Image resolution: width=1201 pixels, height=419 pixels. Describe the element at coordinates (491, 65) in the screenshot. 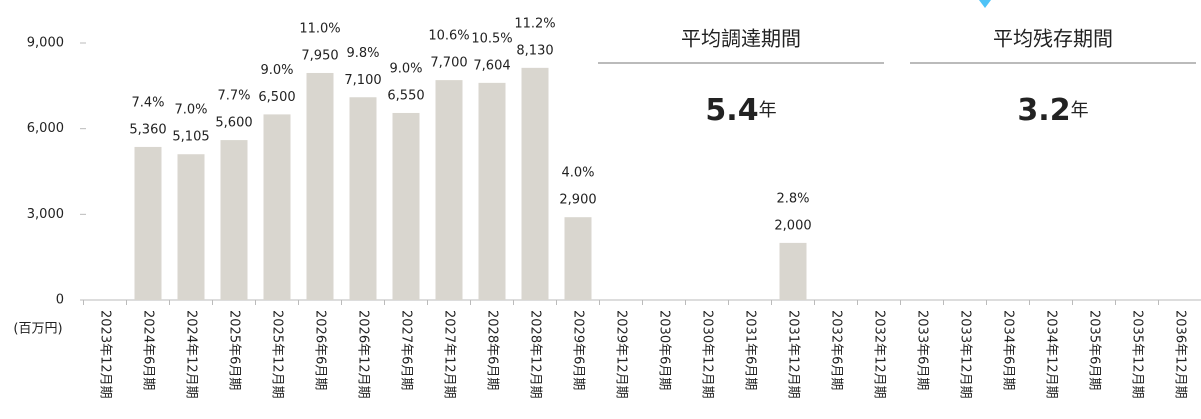

I see `value-label: 7,604` at that location.